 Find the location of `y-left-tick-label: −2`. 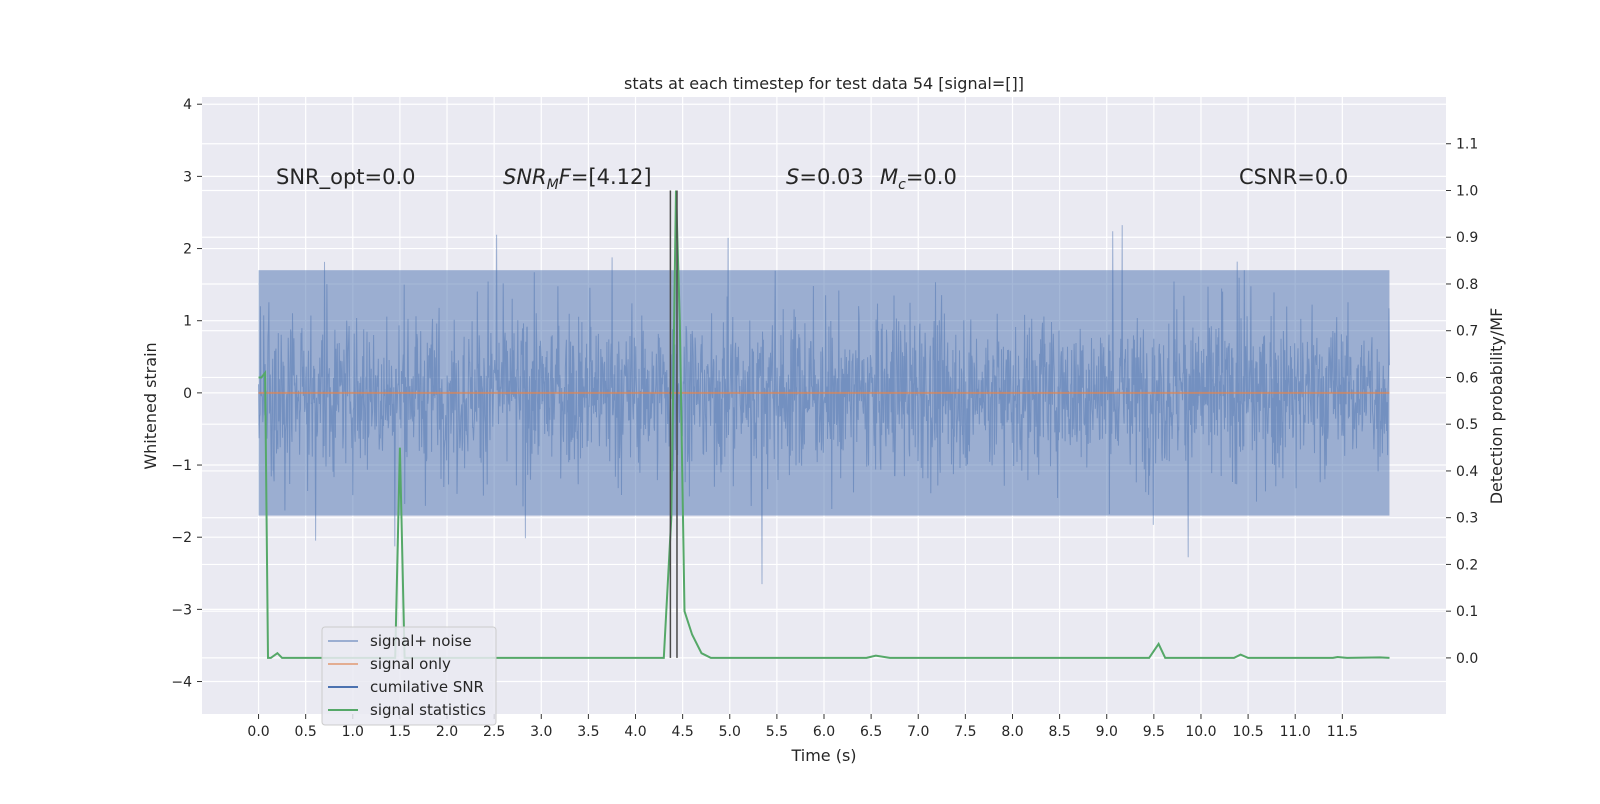

y-left-tick-label: −2 is located at coordinates (181, 538).